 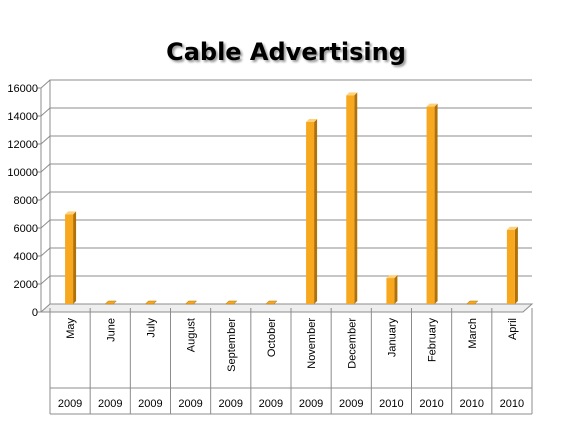 I want to click on category-label: July, so click(x=151, y=328).